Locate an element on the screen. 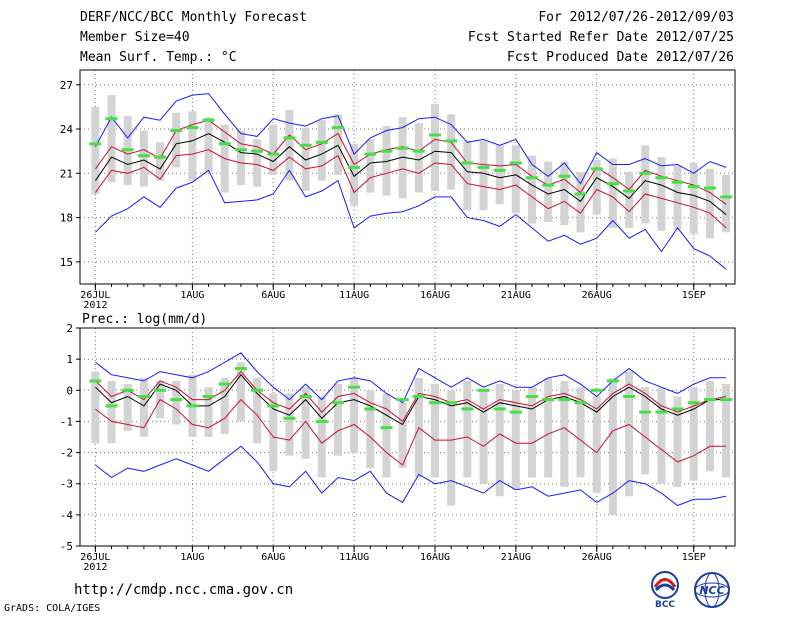  ensemble-mean-line is located at coordinates (411, 399).